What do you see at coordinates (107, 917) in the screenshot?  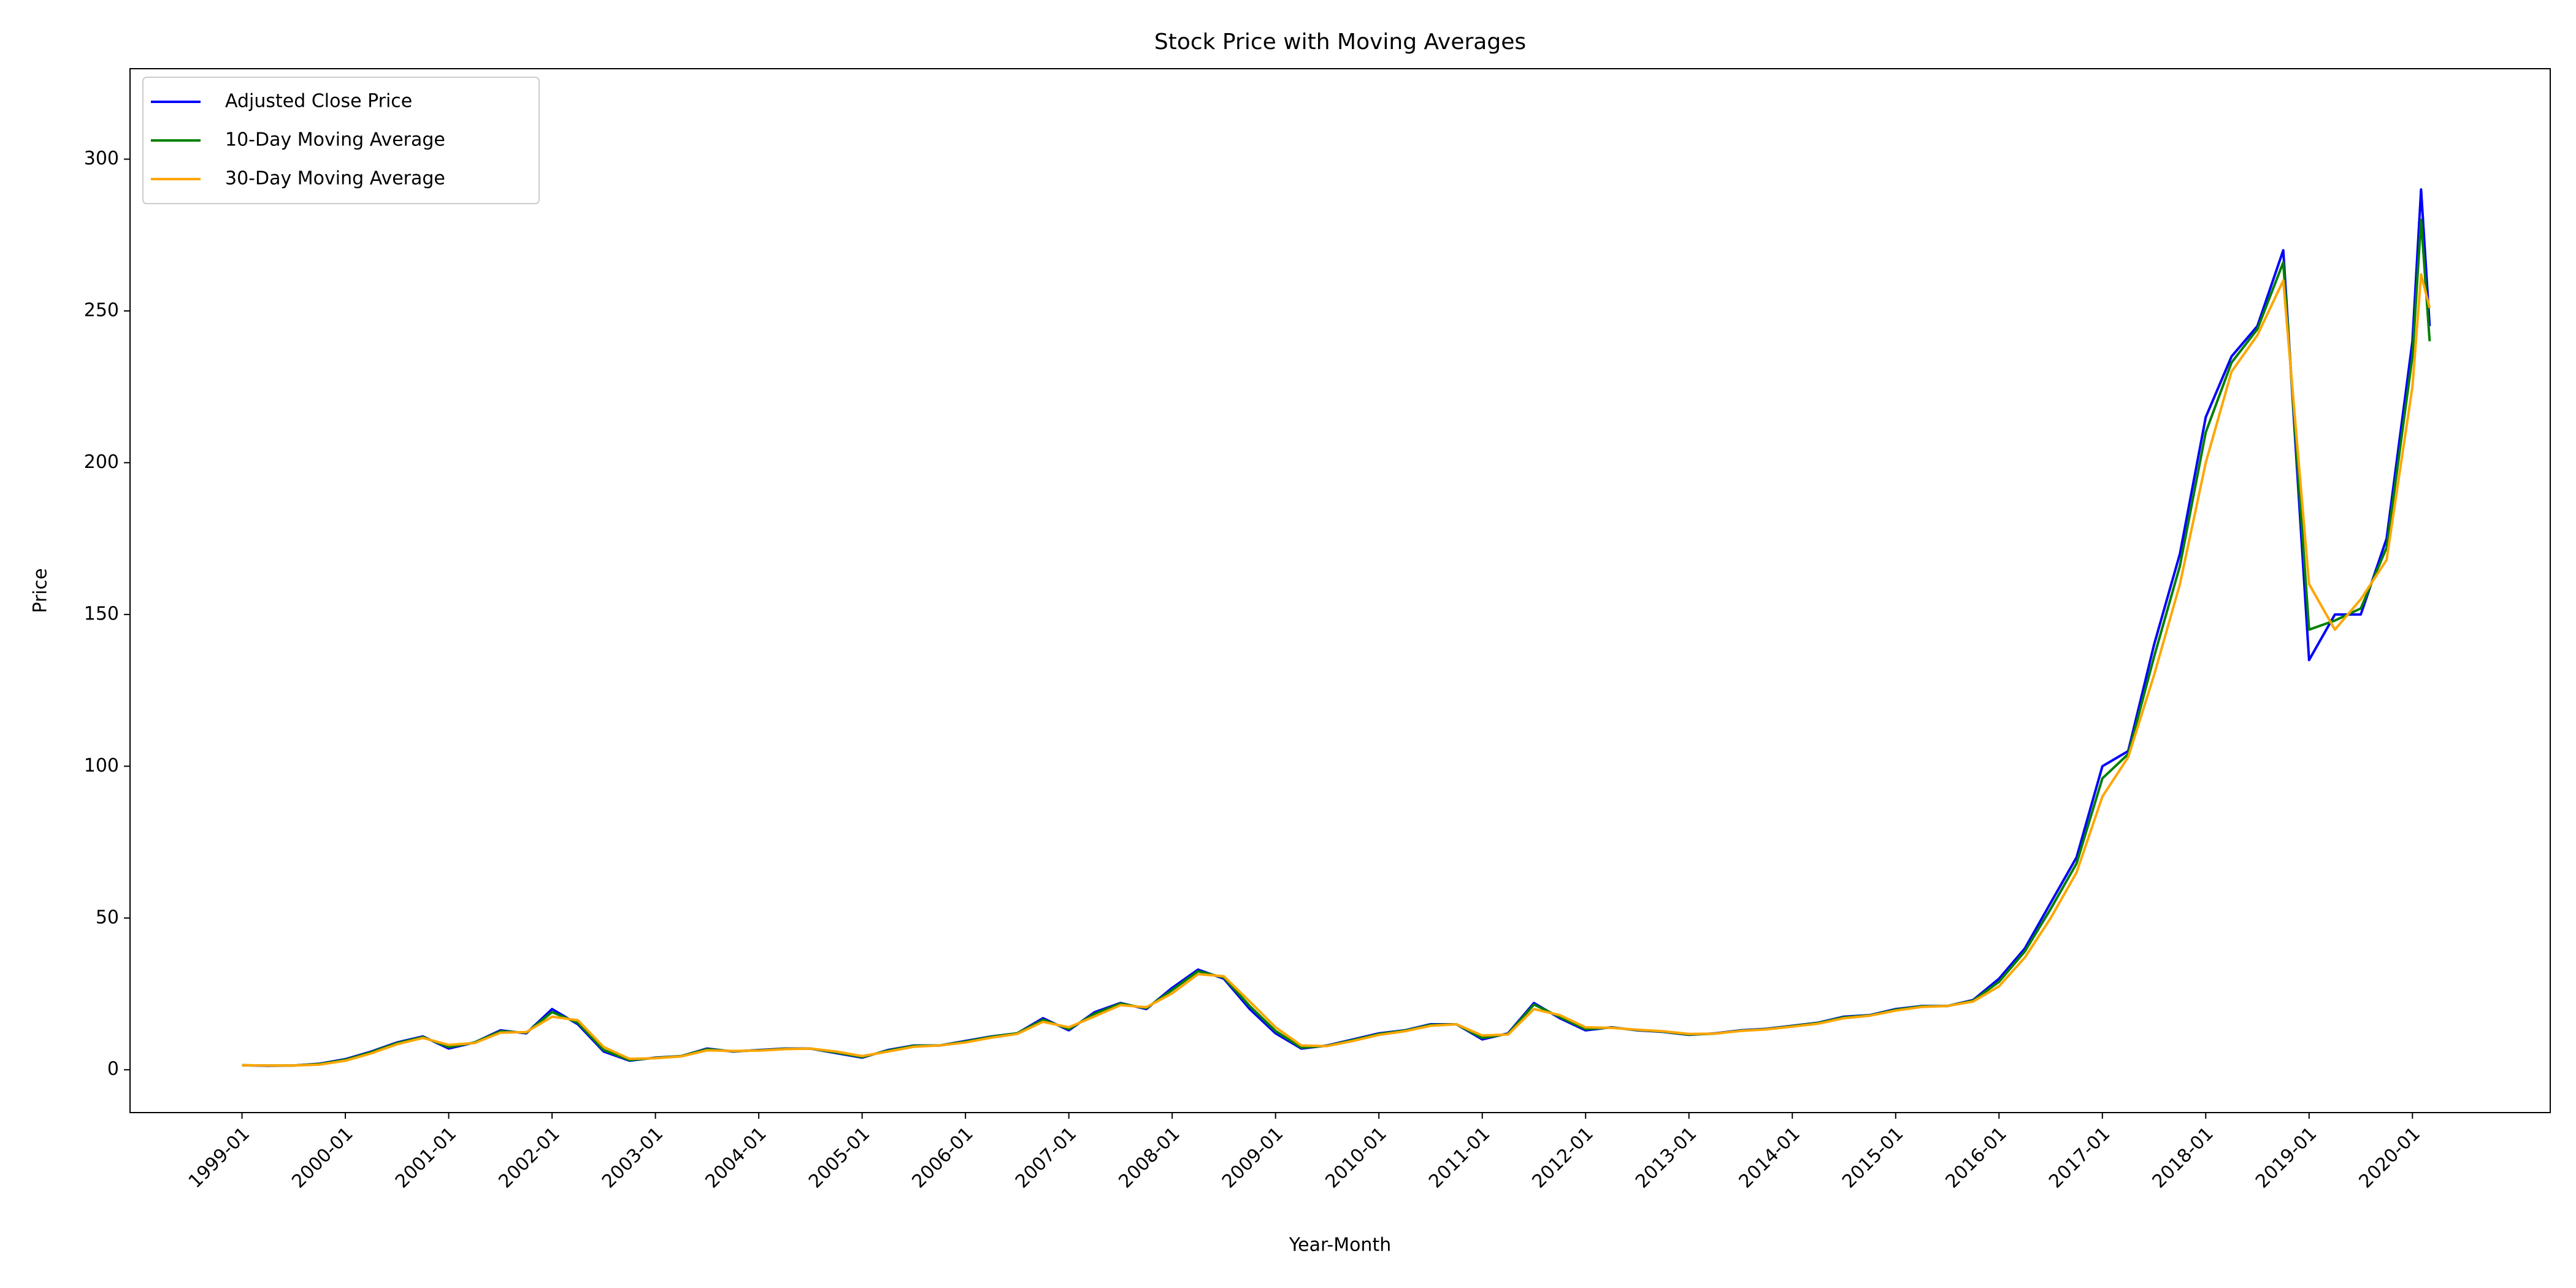 I see `y-tick-label: 50` at bounding box center [107, 917].